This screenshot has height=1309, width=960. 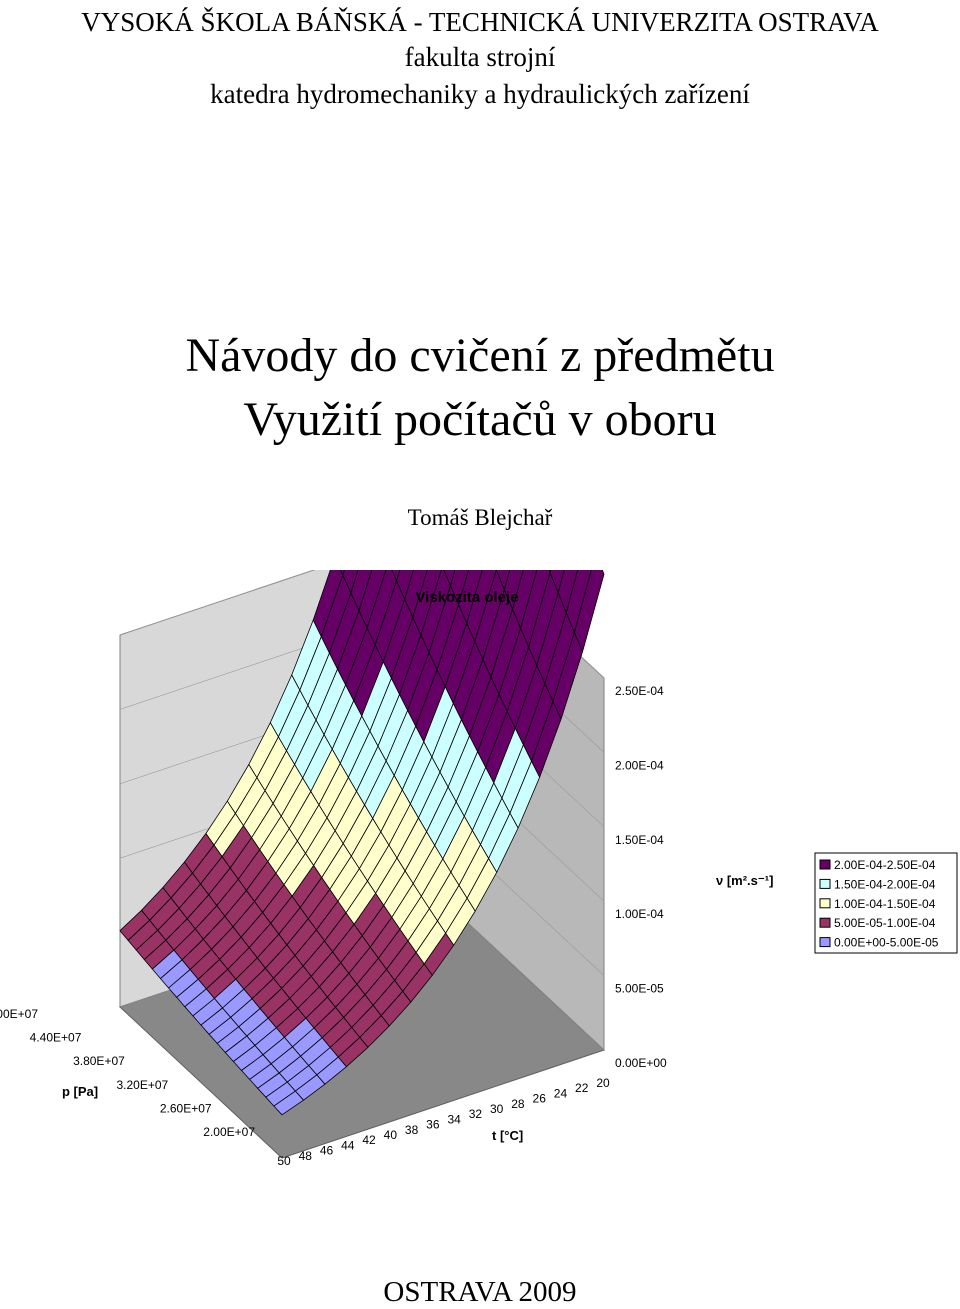 I want to click on x-tick-label: 48, so click(x=306, y=1156).